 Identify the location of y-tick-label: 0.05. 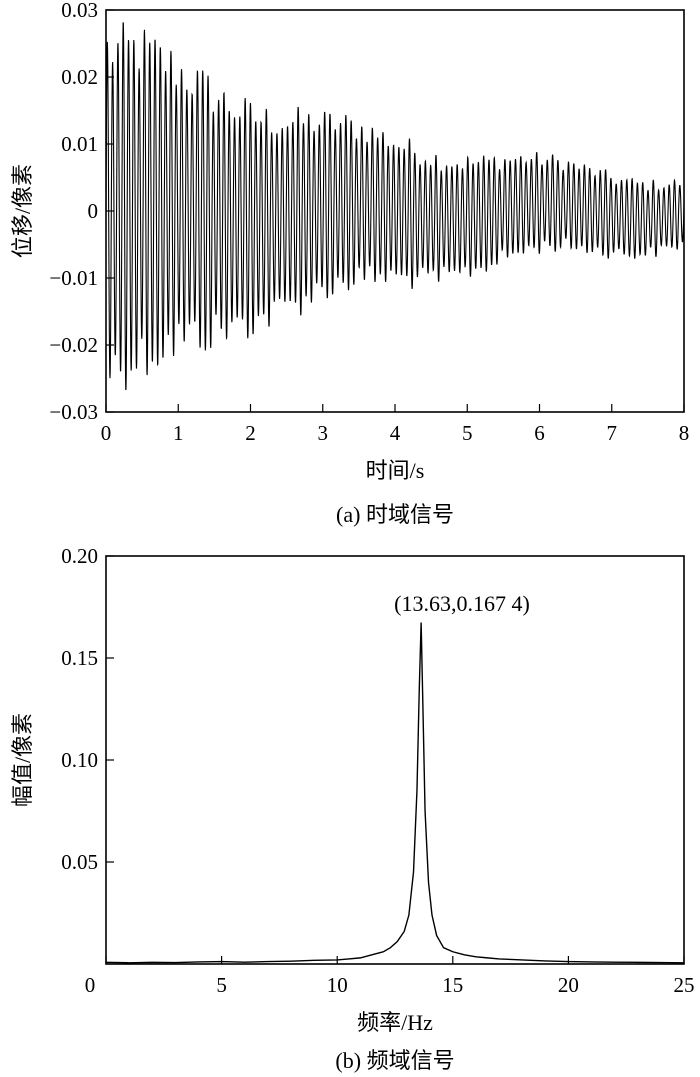
(79, 862).